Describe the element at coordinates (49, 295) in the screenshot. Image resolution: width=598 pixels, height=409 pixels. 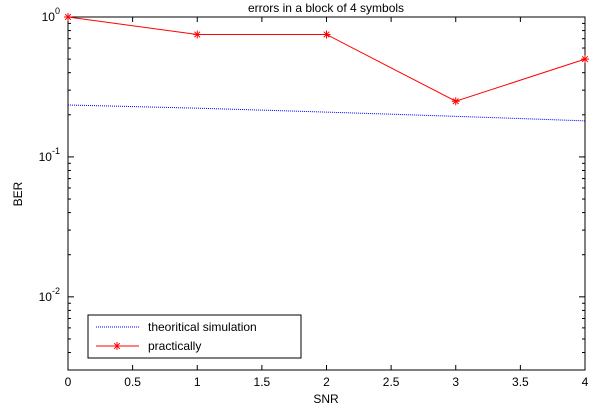
I see `y-tick-label: 10⁻²` at that location.